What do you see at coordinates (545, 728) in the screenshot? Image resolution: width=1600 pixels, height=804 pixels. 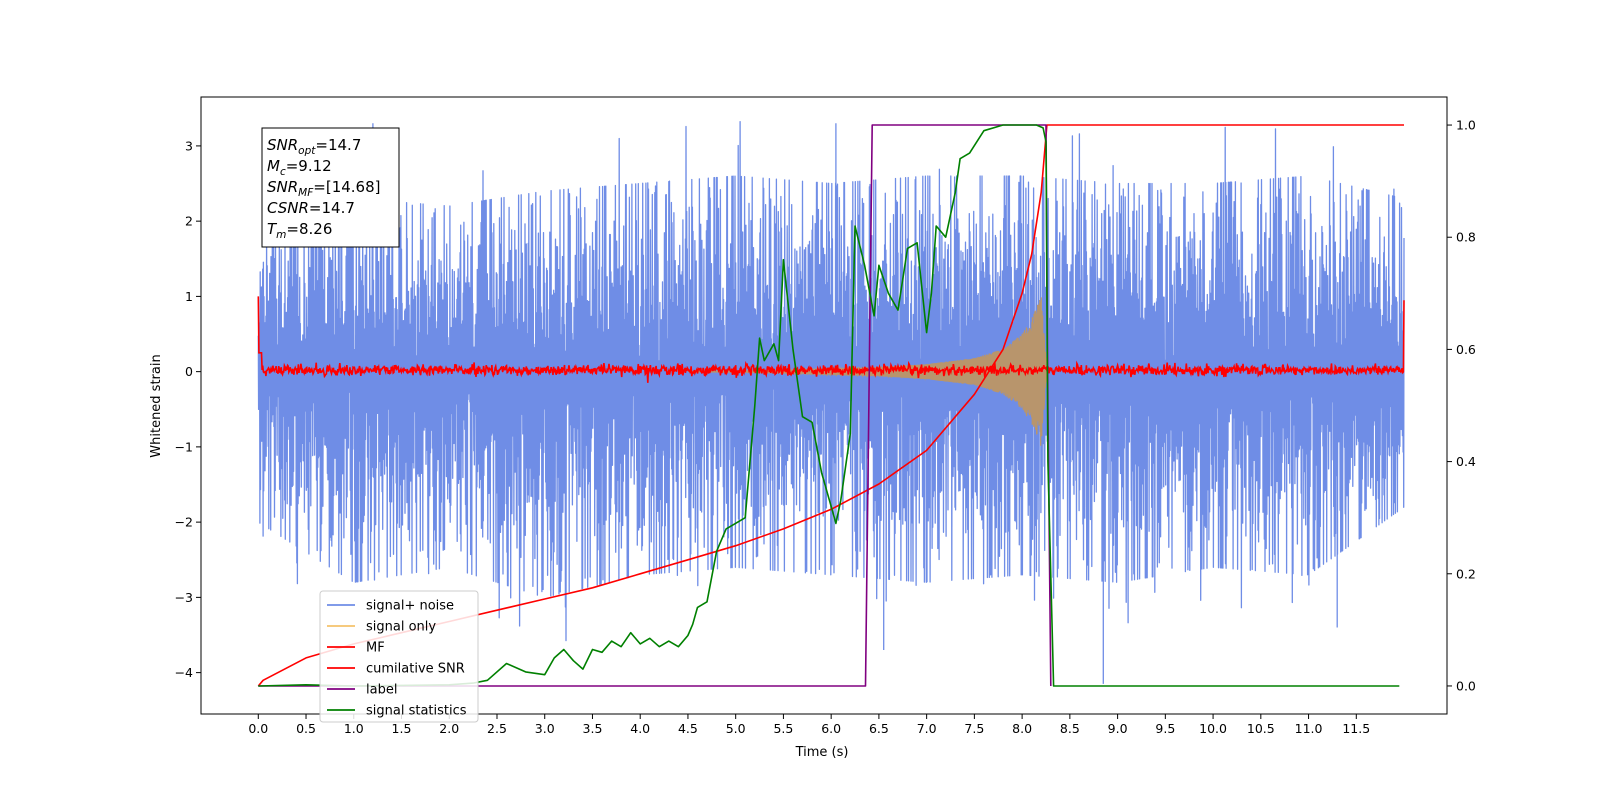 I see `x-tick-label: 3.0` at bounding box center [545, 728].